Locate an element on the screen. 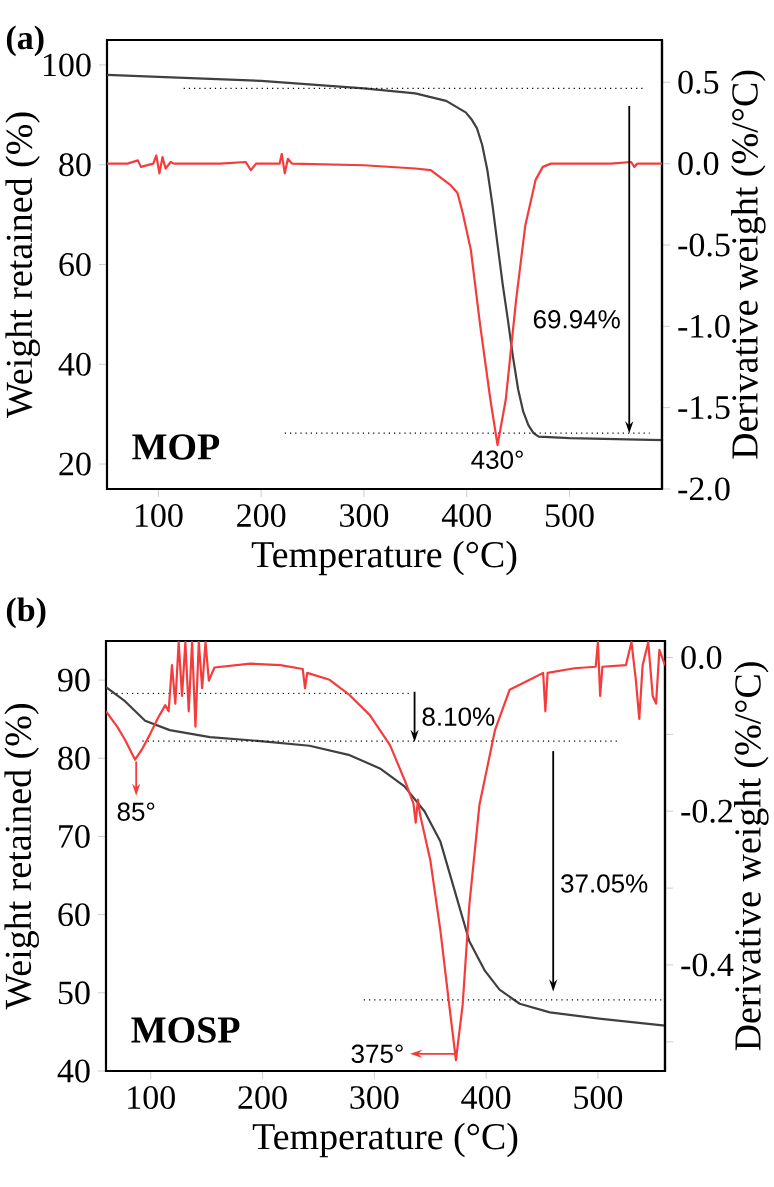  chart-title: (a) is located at coordinates (25, 41).